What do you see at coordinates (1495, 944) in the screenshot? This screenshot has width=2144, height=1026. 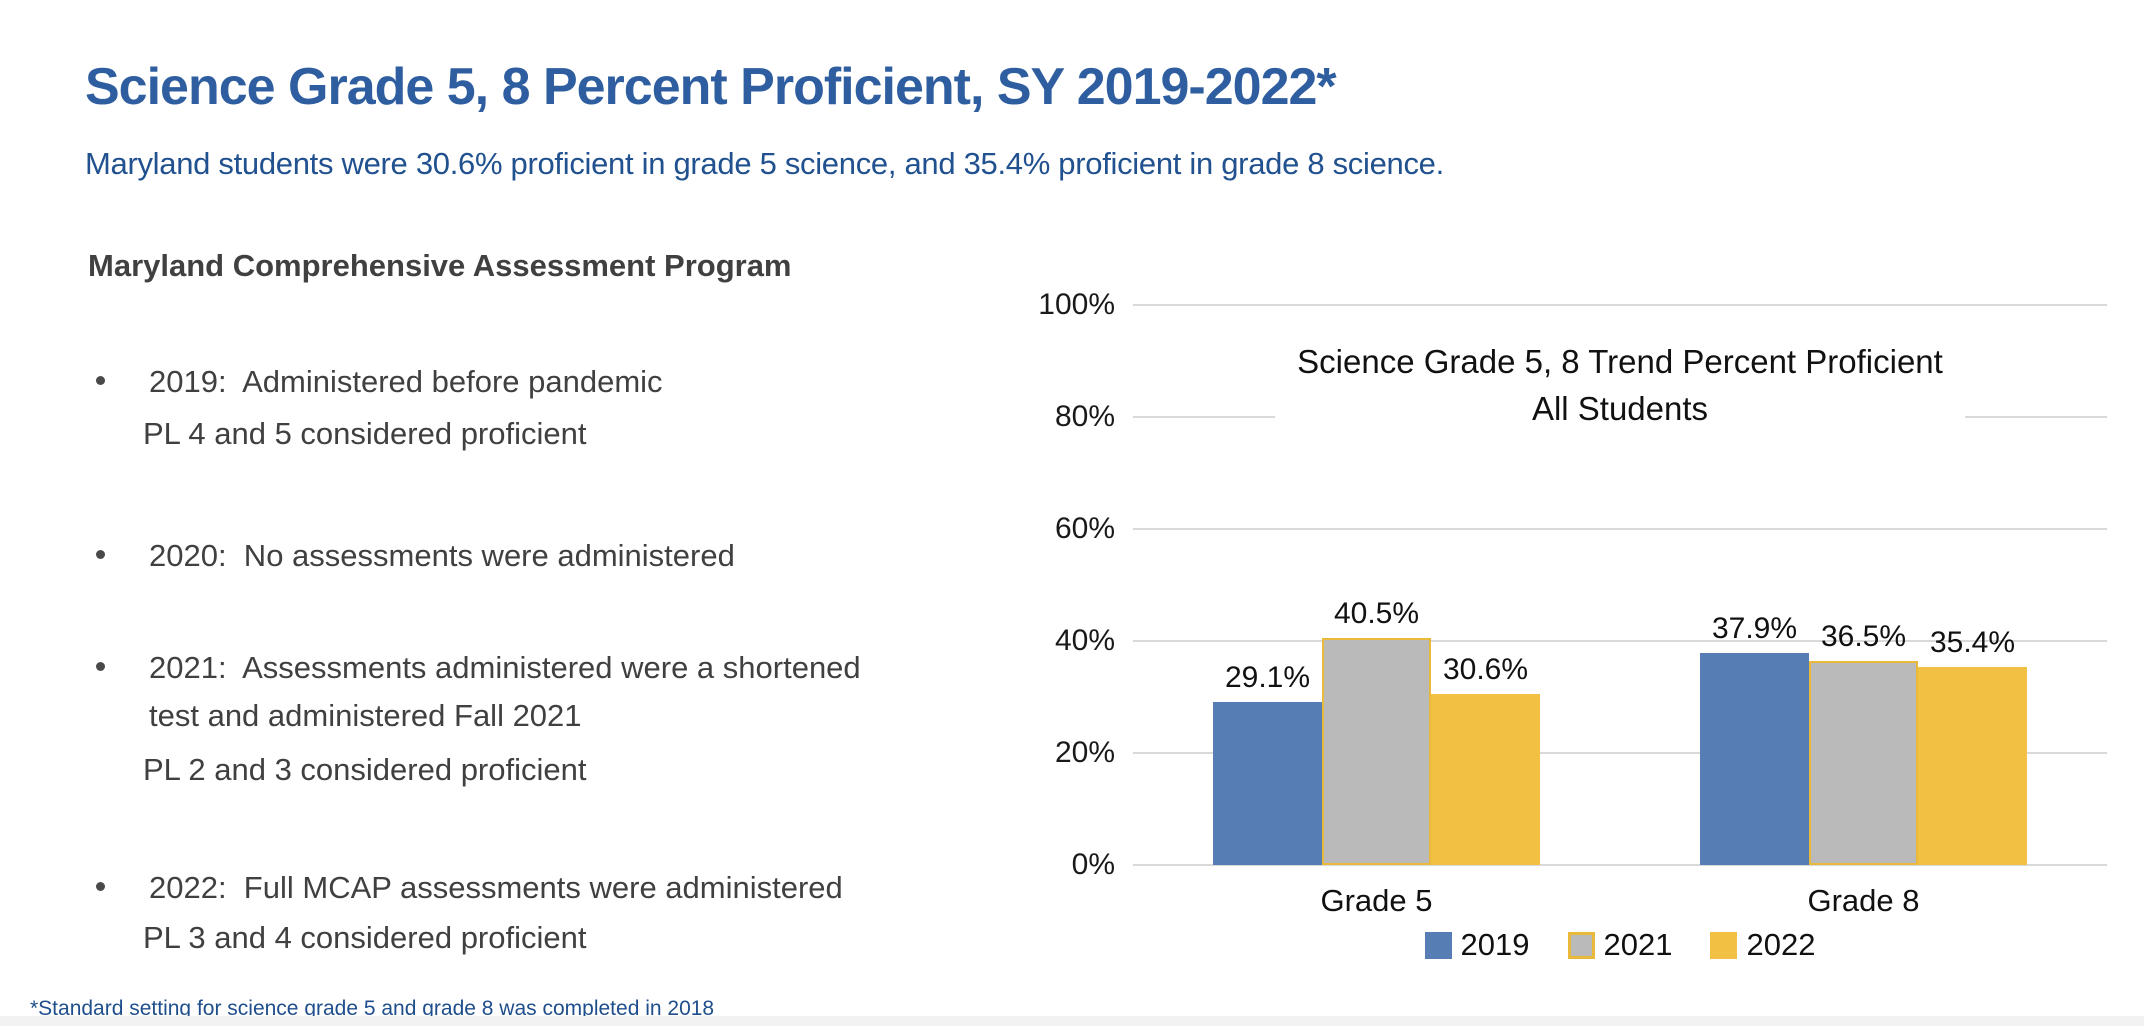 I see `legend-label: 2019` at bounding box center [1495, 944].